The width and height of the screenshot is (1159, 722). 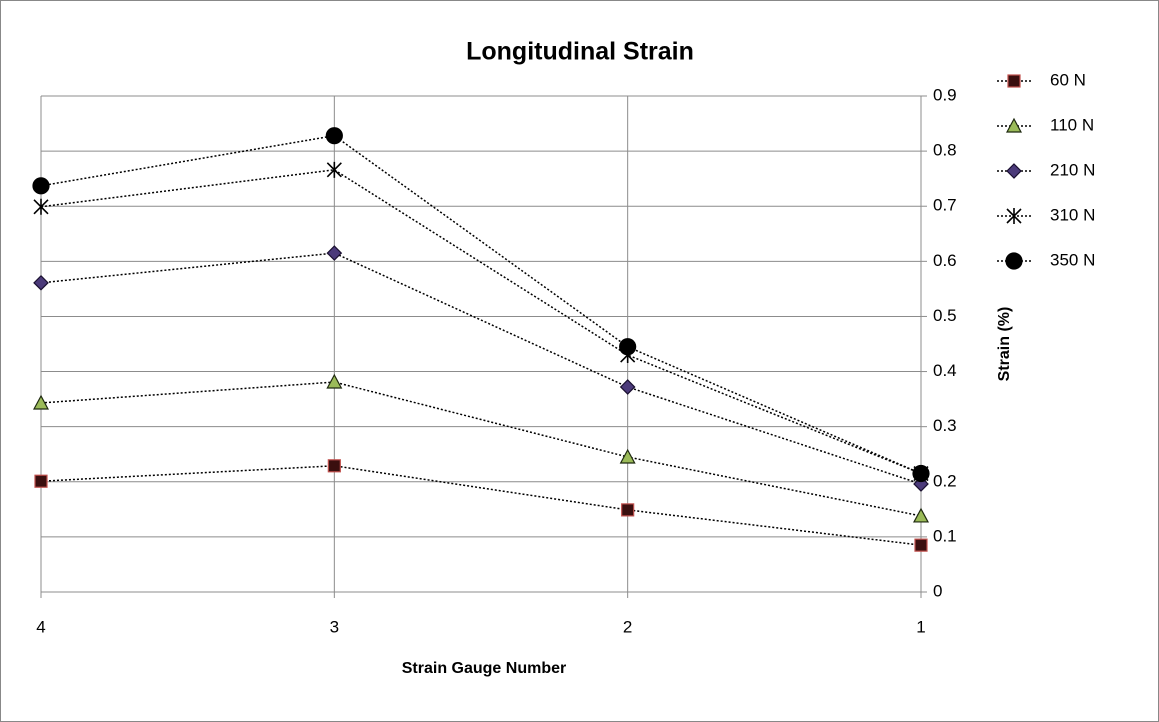 I want to click on y-tick-label: 0.1, so click(x=945, y=535).